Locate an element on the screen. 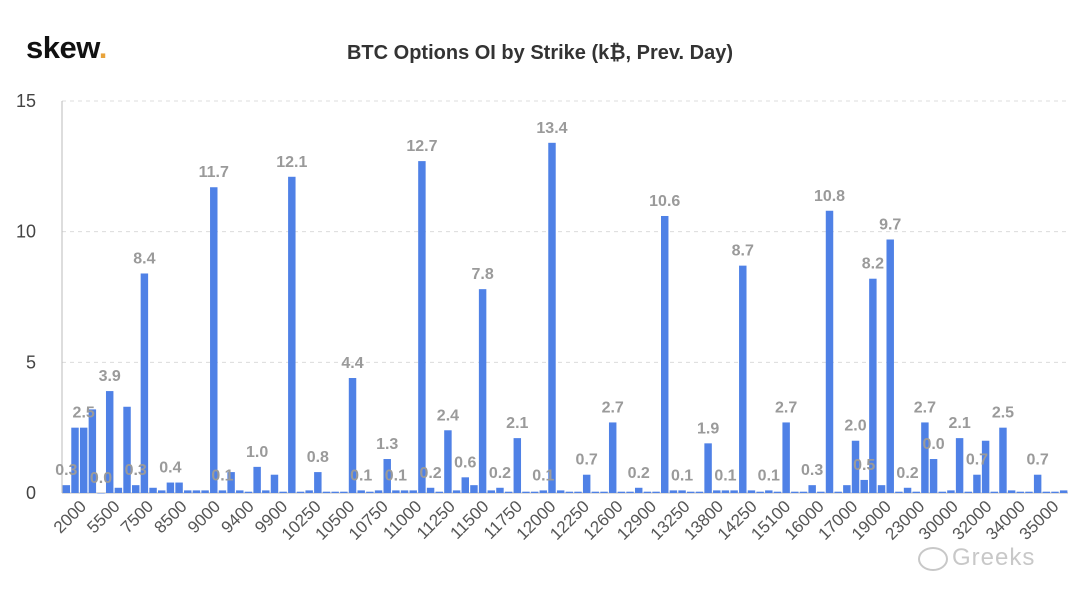 The height and width of the screenshot is (603, 1080). watermark: Greeks is located at coordinates (976, 558).